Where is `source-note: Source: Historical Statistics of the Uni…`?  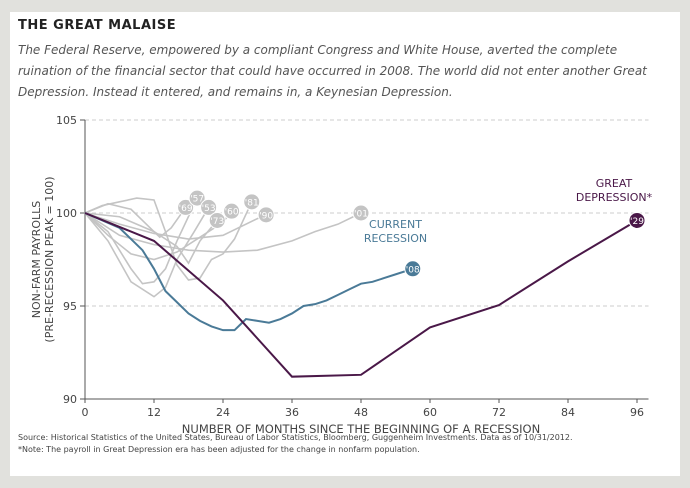
source-note: Source: Historical Statistics of the Uni… is located at coordinates (295, 437).